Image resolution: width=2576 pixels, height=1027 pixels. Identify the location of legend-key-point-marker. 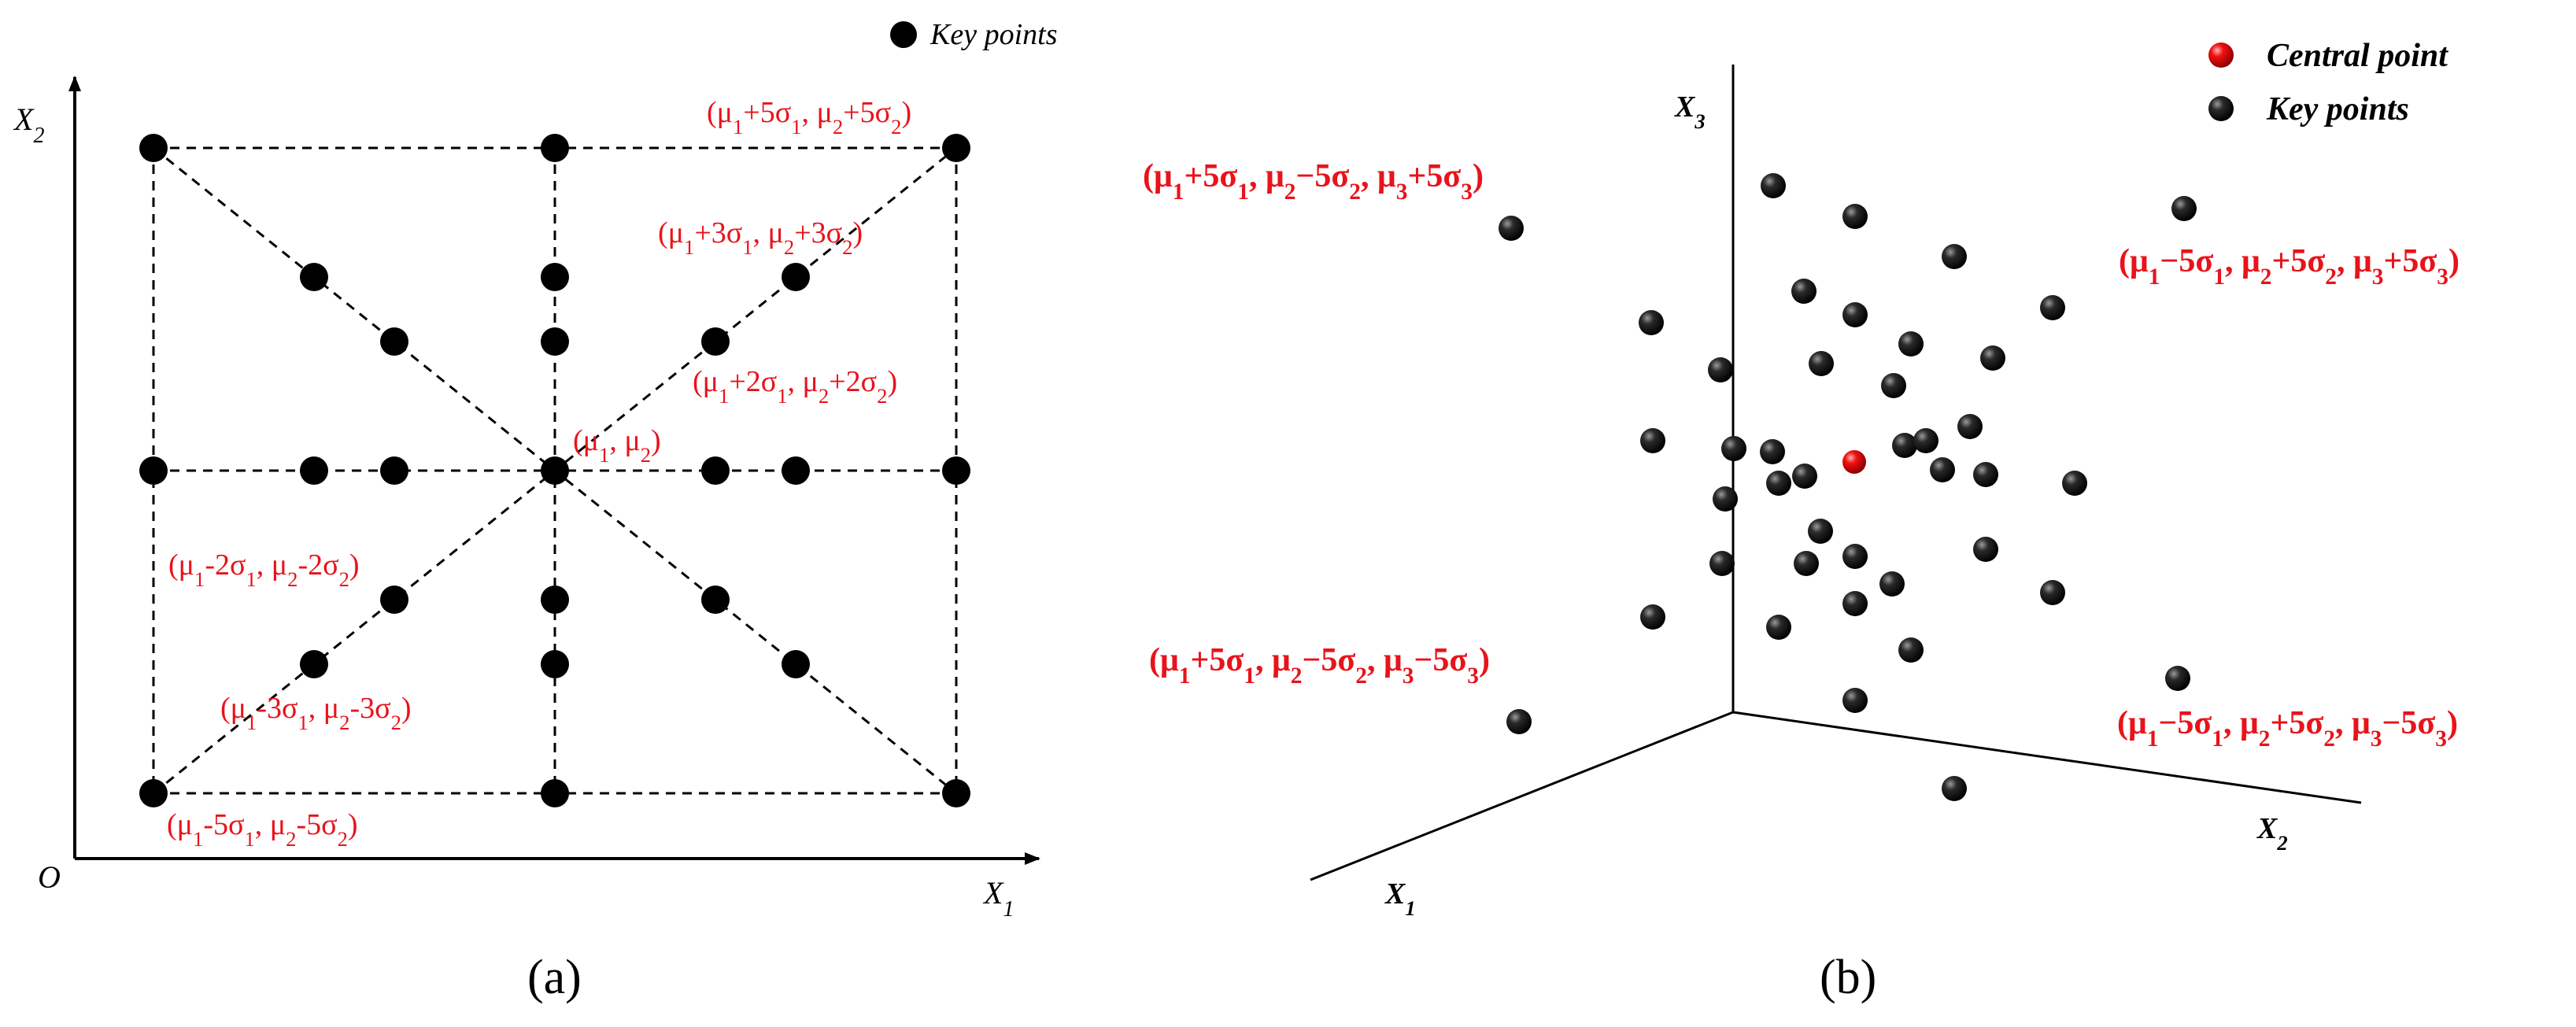
(904, 34).